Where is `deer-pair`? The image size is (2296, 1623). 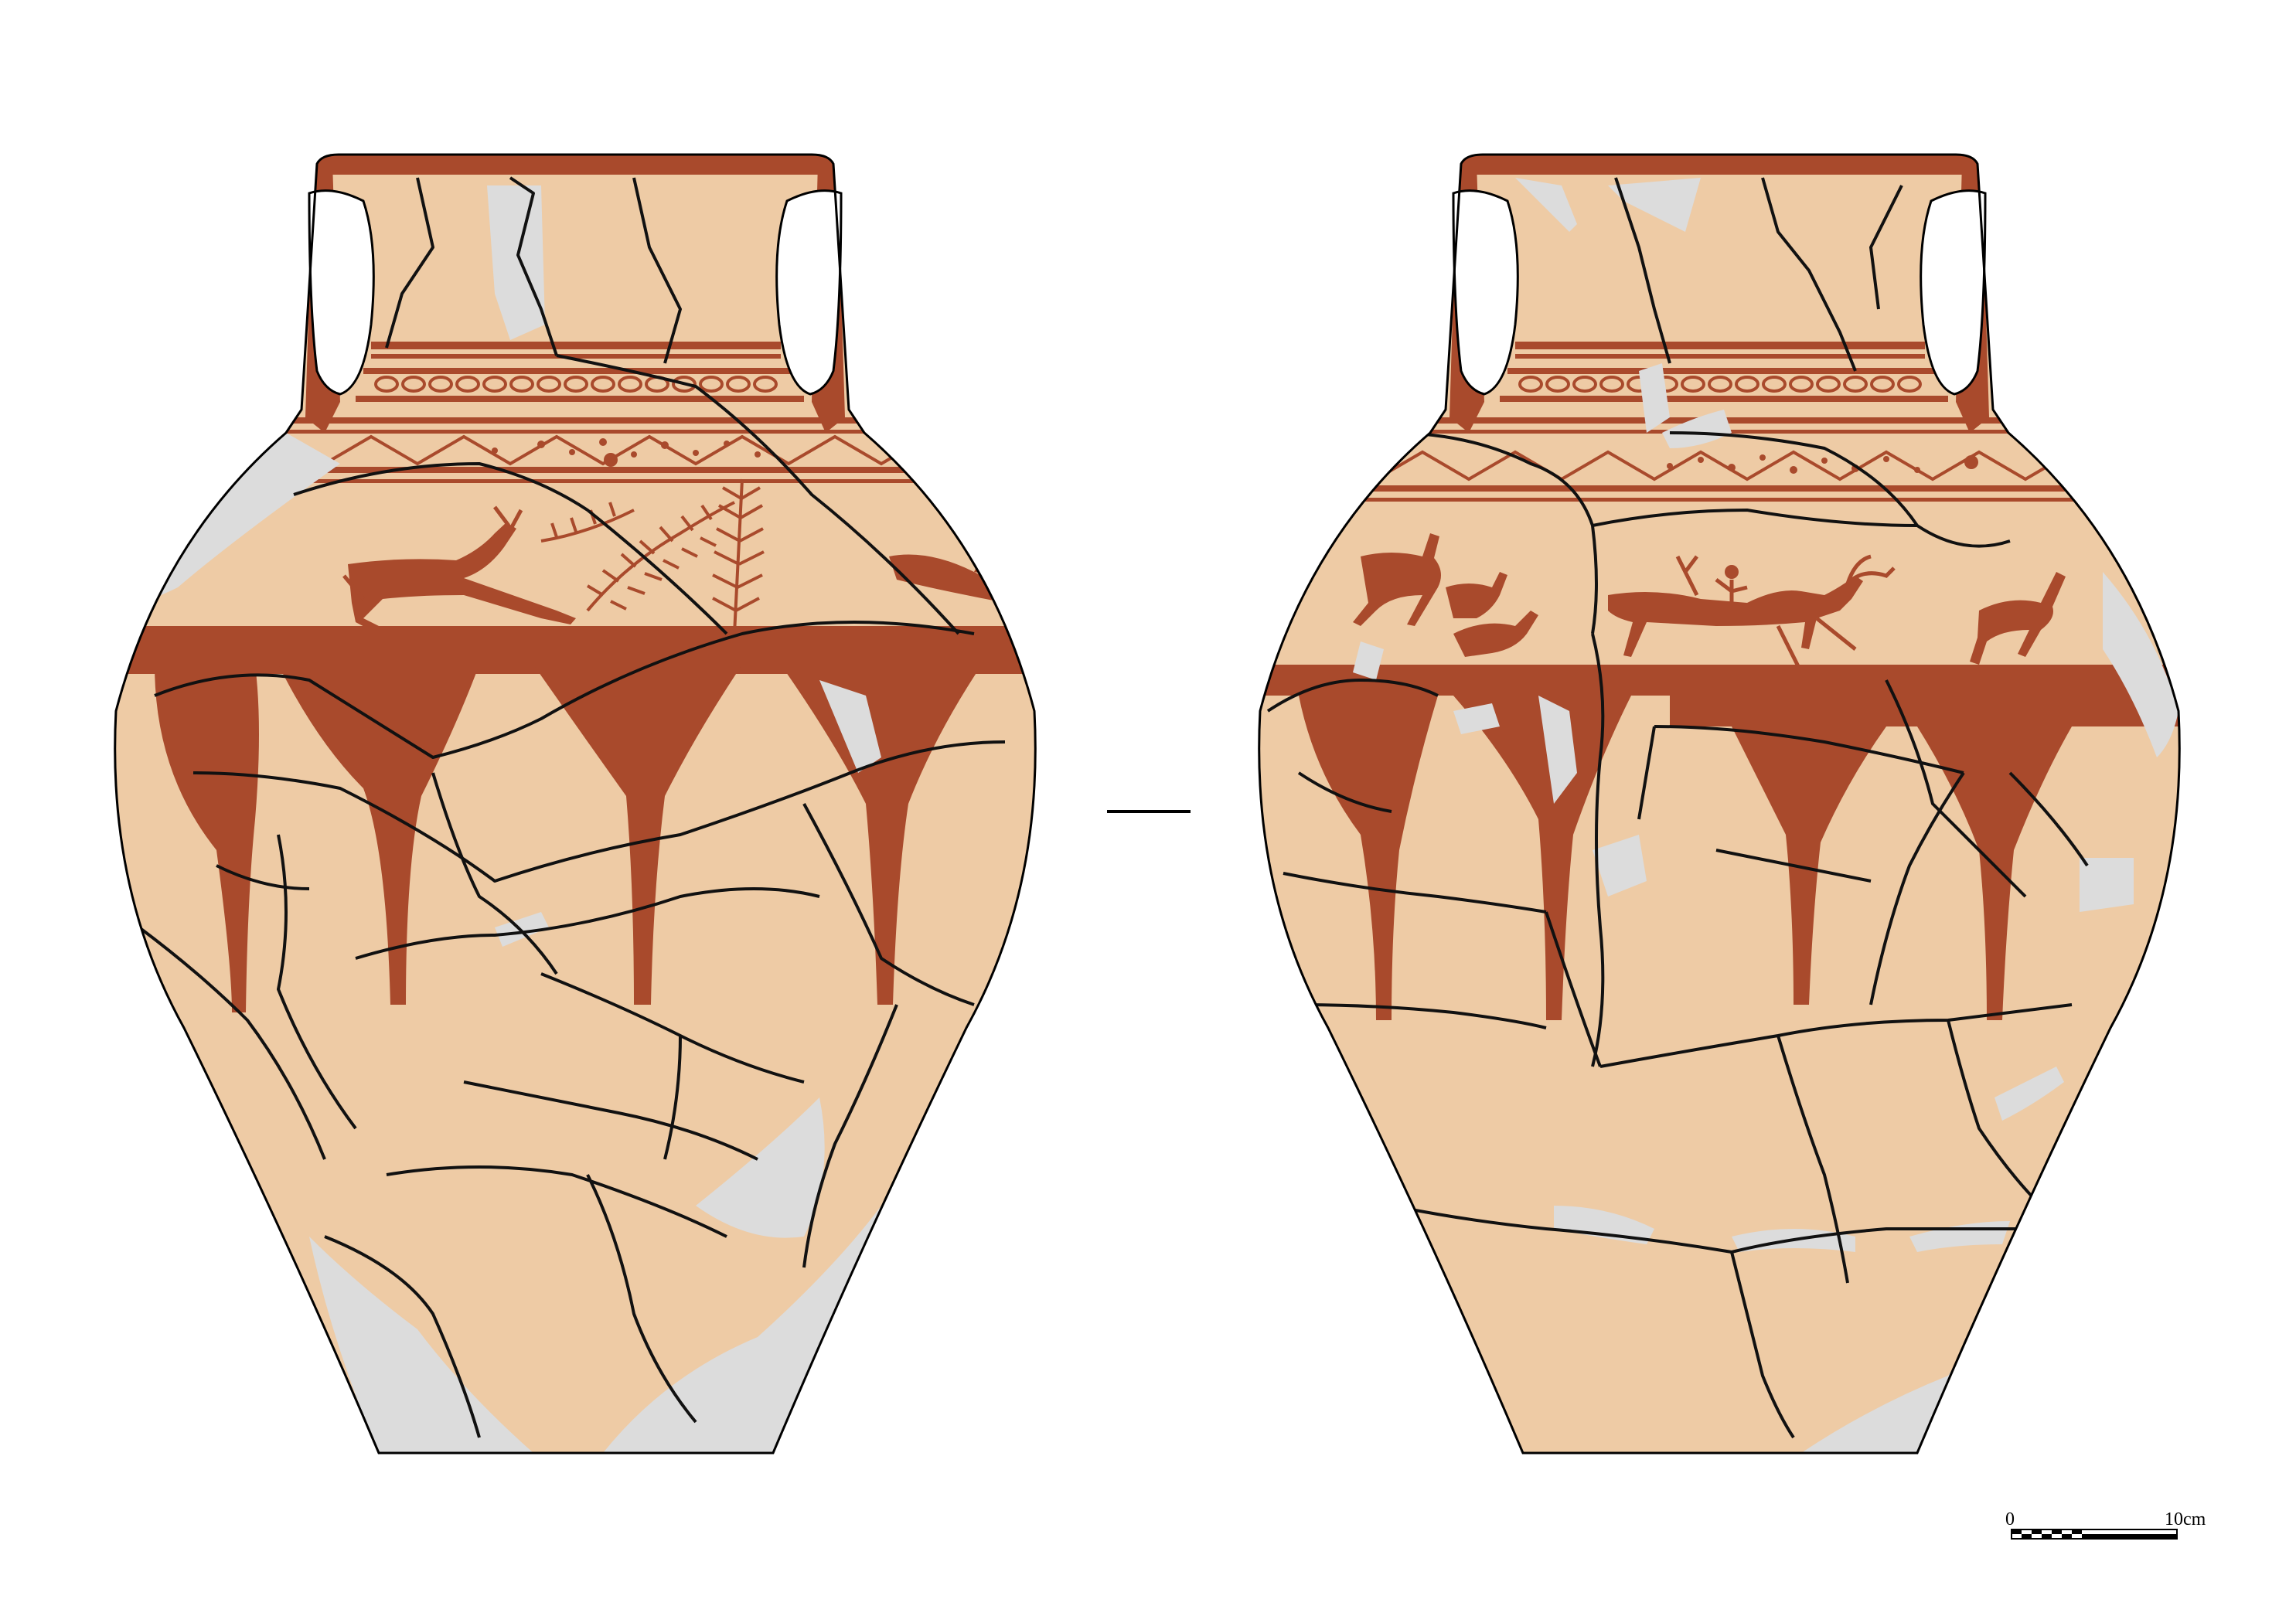 deer-pair is located at coordinates (1430, 579).